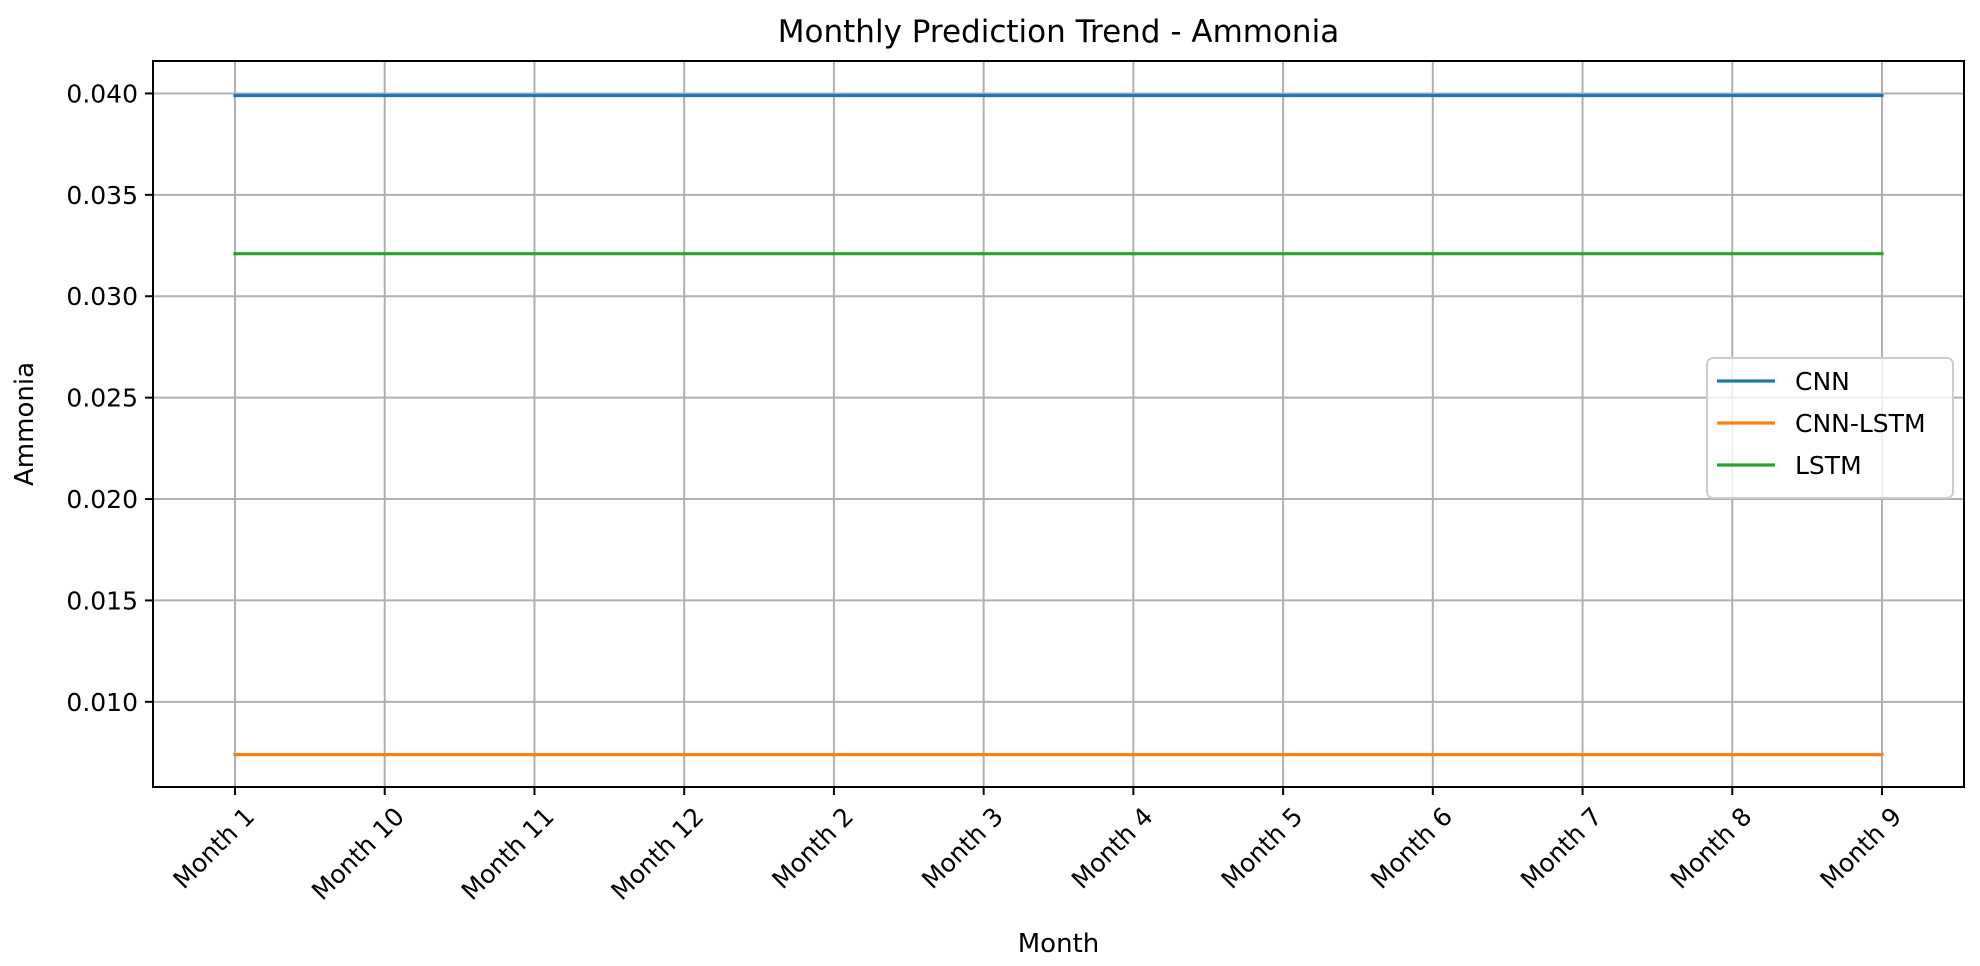  I want to click on y-tick-label: 0.030, so click(102, 296).